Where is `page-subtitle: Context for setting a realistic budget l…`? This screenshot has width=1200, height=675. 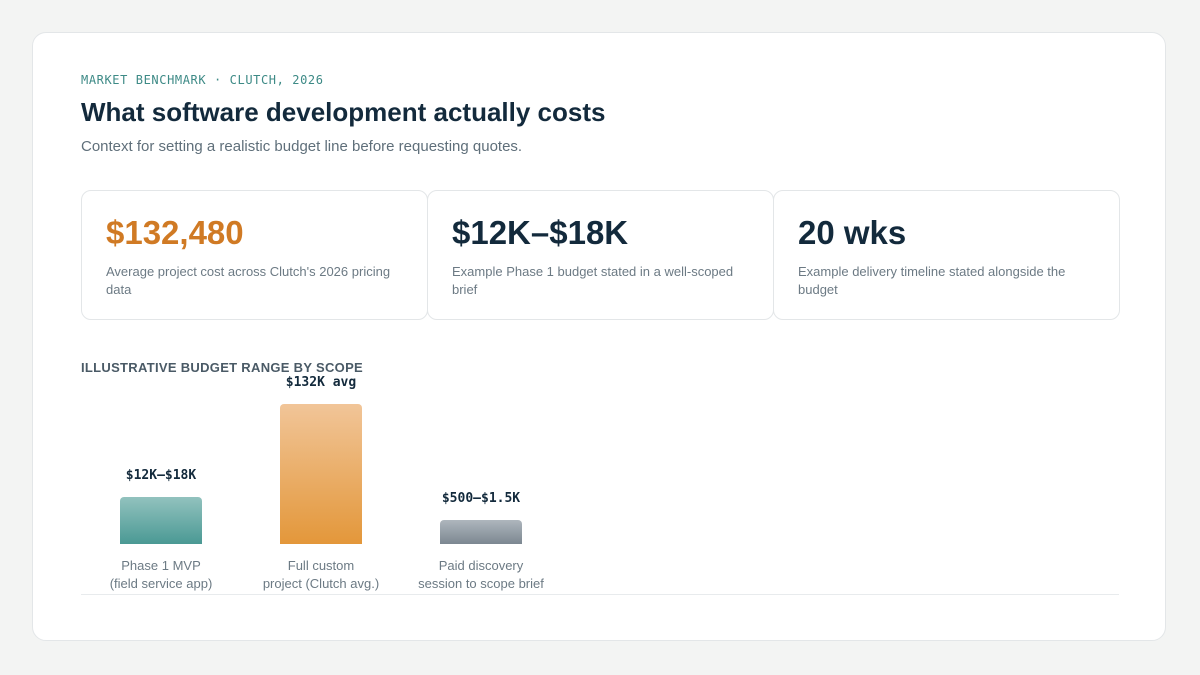
page-subtitle: Context for setting a realistic budget l… is located at coordinates (302, 146).